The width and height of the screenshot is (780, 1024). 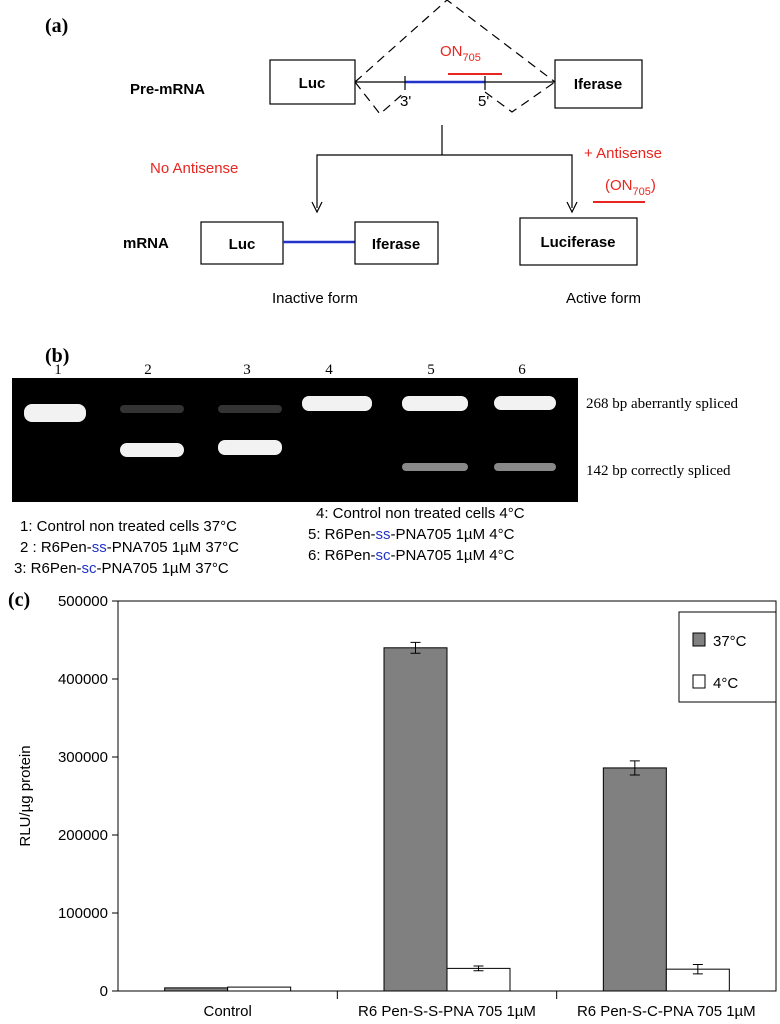 I want to click on legend-part: 6: R6Pen-, so click(x=342, y=555).